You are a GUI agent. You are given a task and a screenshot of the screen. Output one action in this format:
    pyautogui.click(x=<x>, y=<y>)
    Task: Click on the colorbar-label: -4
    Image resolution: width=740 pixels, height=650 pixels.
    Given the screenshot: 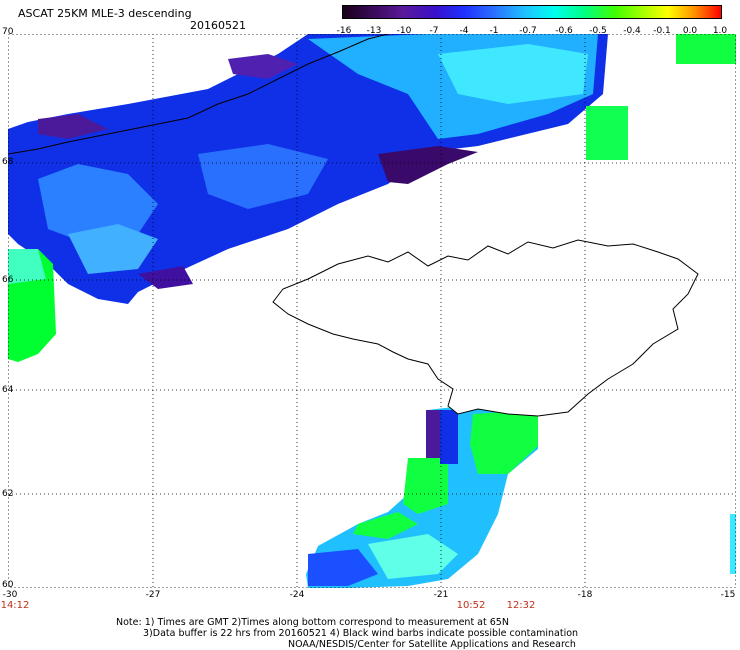 What is the action you would take?
    pyautogui.click(x=464, y=31)
    